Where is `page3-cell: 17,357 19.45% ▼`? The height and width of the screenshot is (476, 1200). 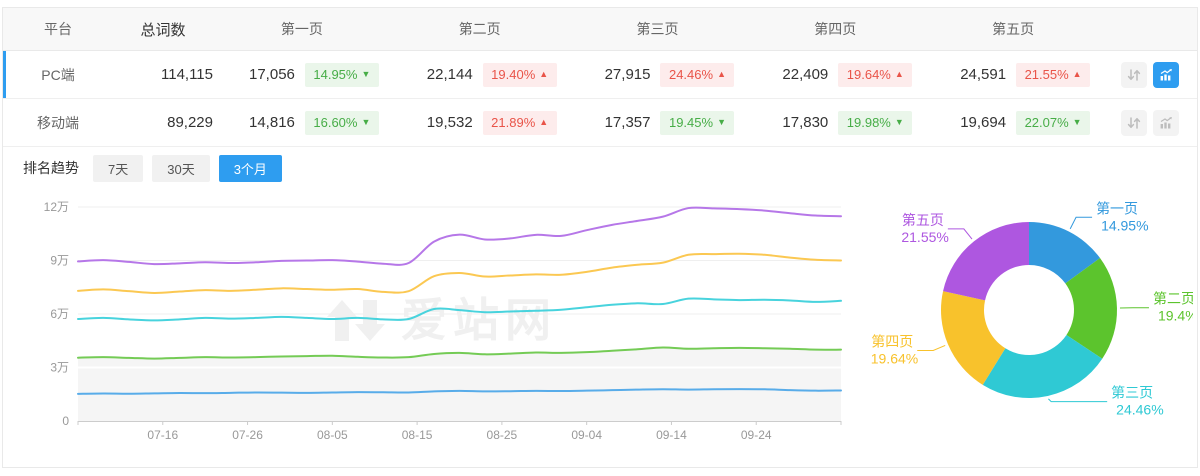
page3-cell: 17,357 19.45% ▼ is located at coordinates (658, 122).